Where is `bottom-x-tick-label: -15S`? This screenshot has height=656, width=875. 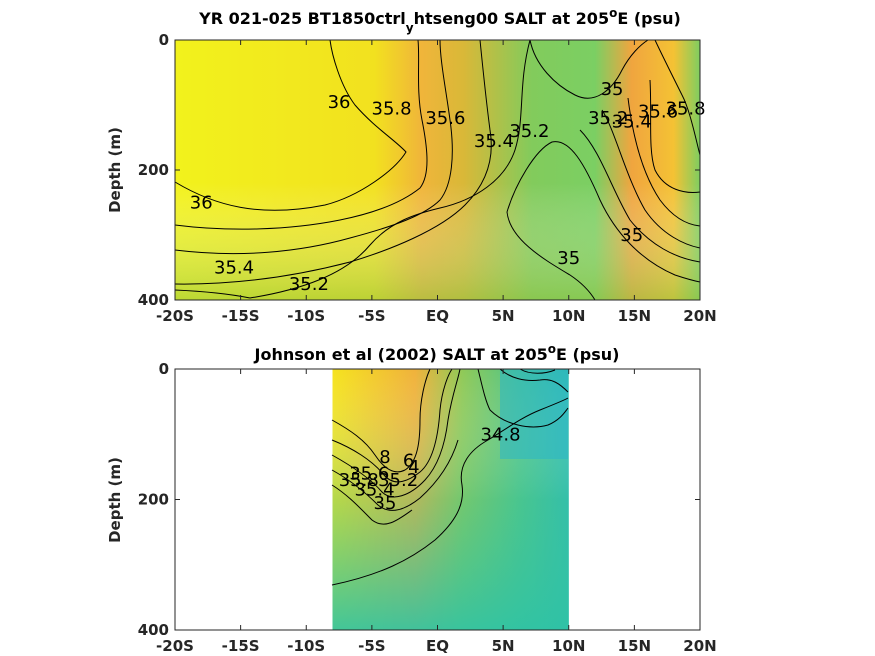 bottom-x-tick-label: -15S is located at coordinates (241, 646).